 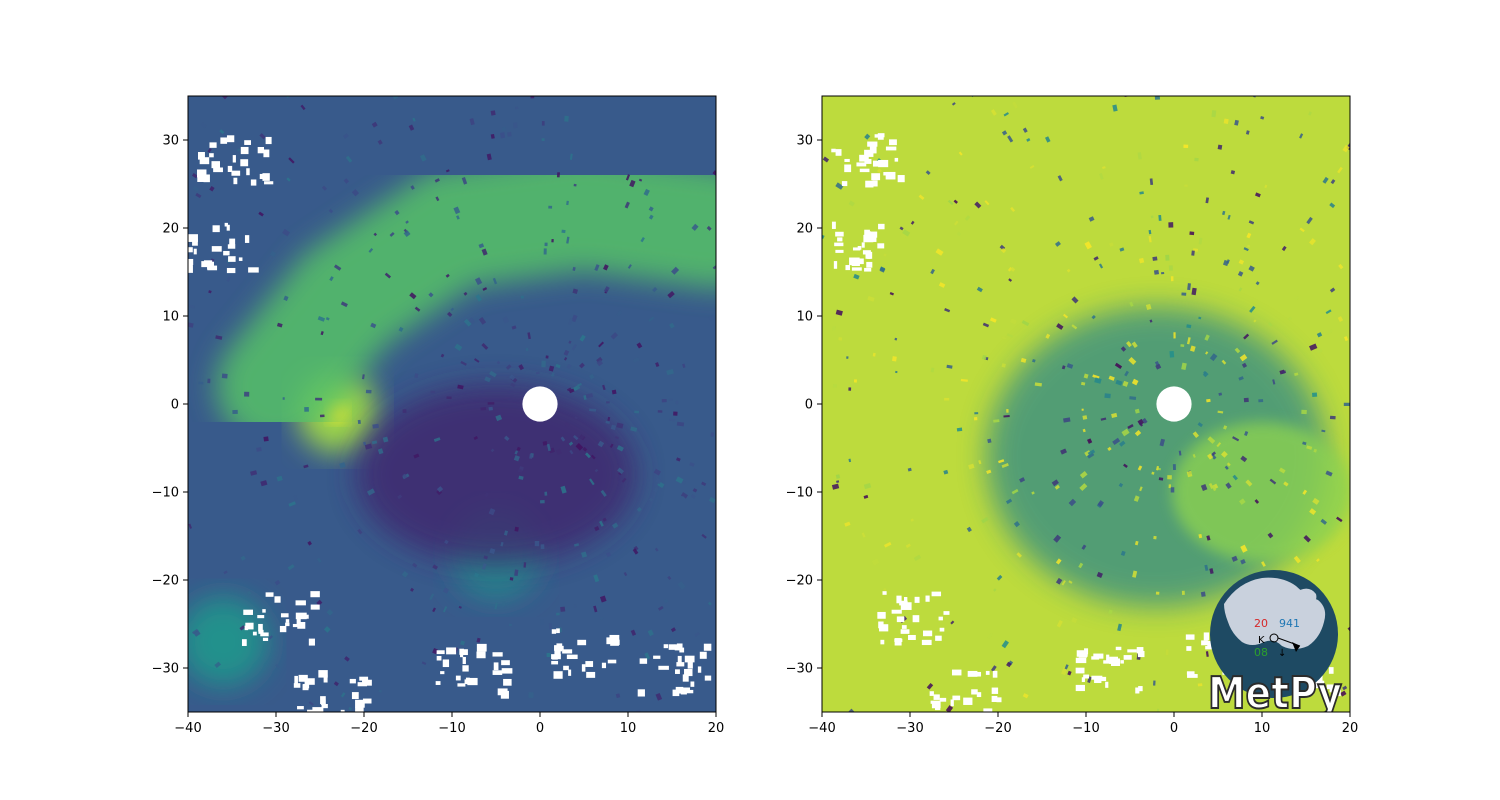 I want to click on radar-center-gap, so click(x=1174, y=404).